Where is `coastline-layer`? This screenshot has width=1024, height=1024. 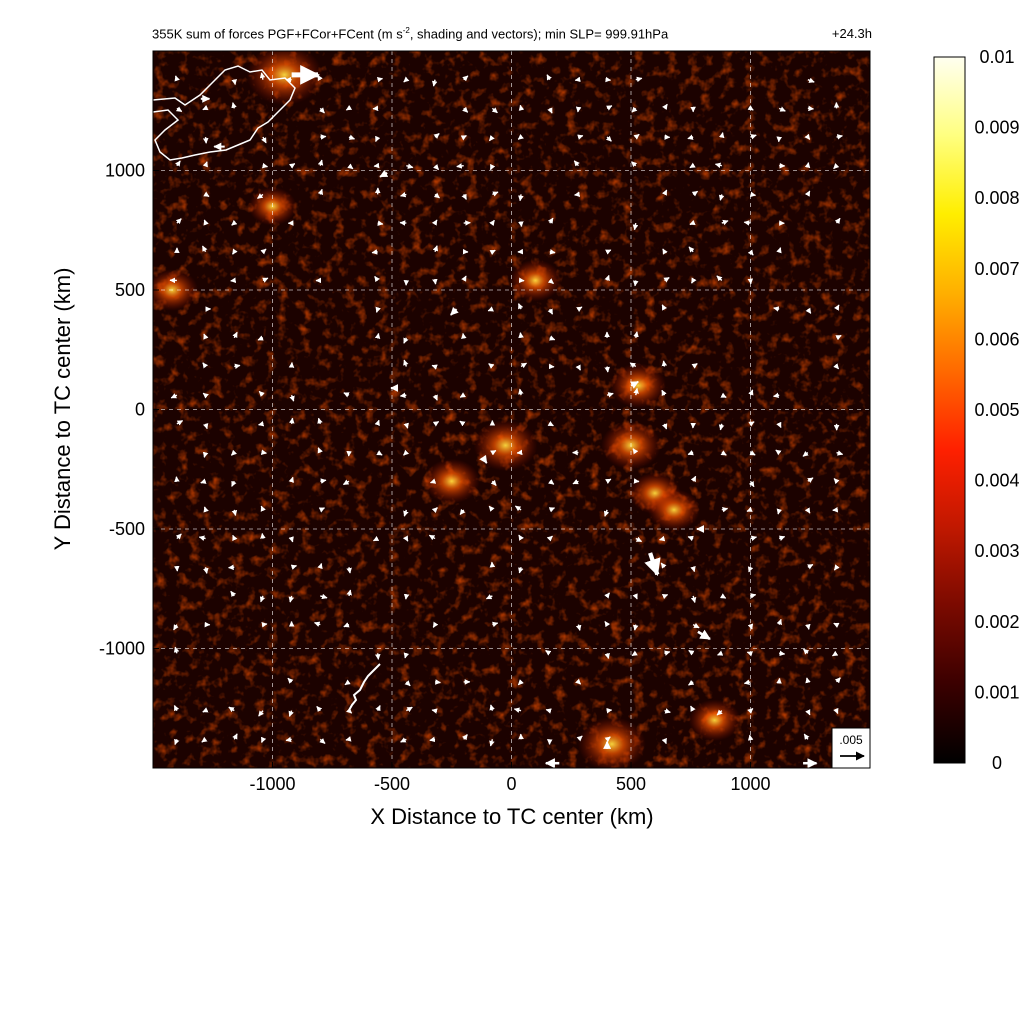 coastline-layer is located at coordinates (267, 389).